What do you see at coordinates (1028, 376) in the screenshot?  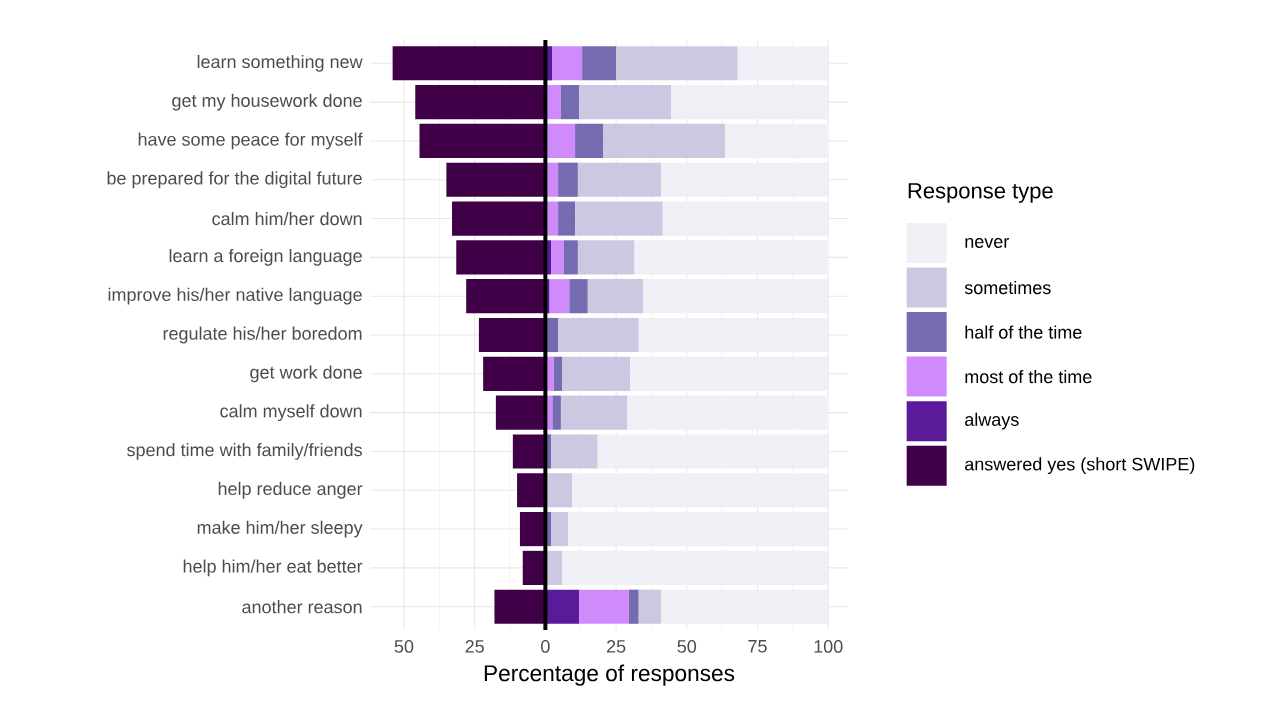 I see `legend-label: most of the time` at bounding box center [1028, 376].